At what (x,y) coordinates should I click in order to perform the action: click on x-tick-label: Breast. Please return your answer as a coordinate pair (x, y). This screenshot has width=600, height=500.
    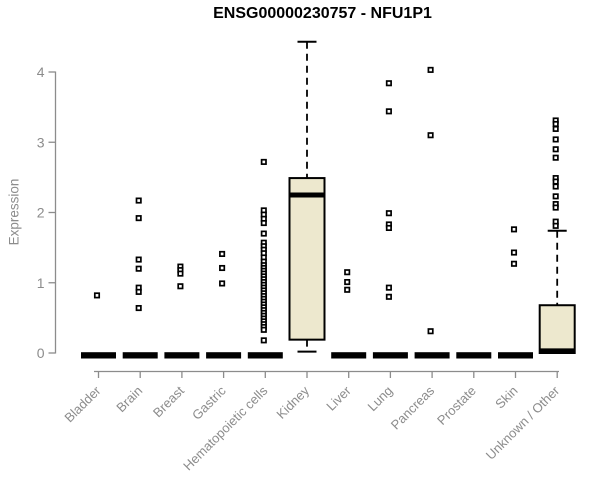
    Looking at the image, I should click on (168, 401).